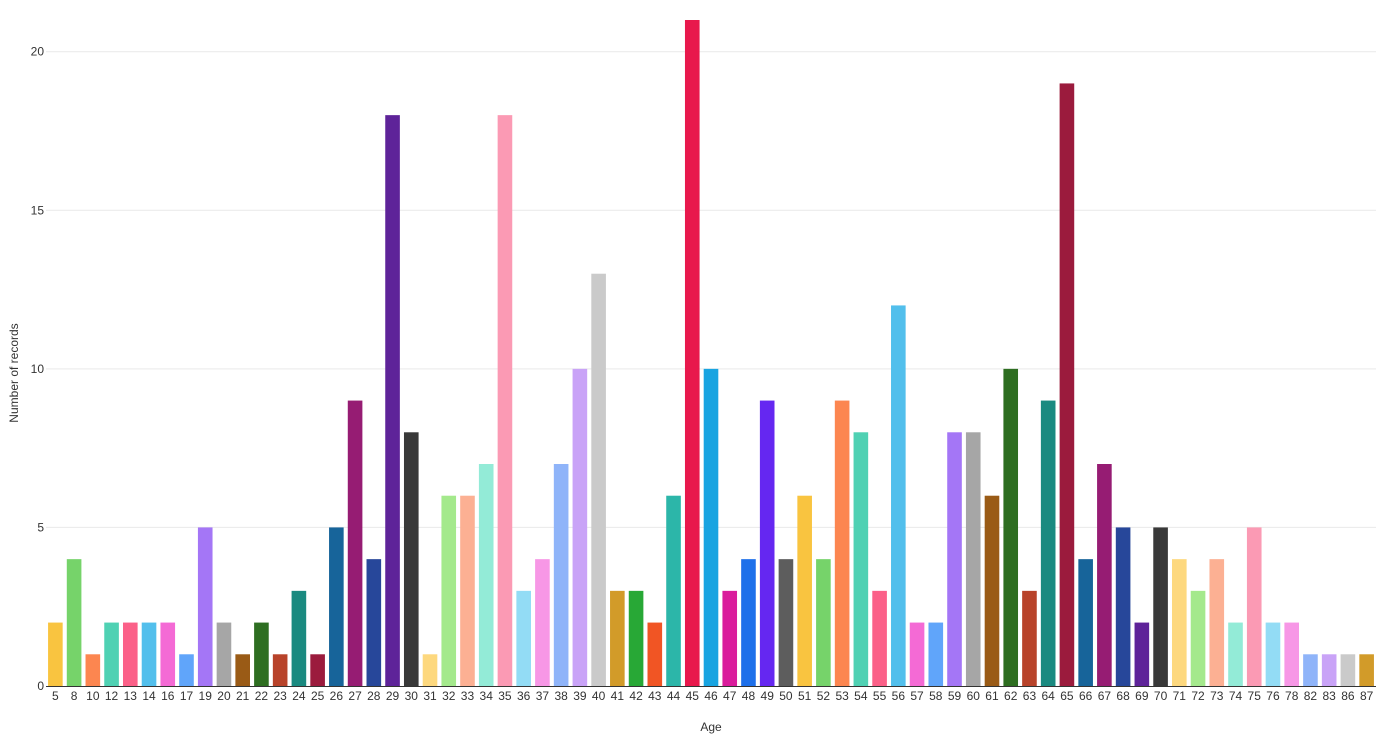 This screenshot has height=739, width=1391. What do you see at coordinates (768, 696) in the screenshot?
I see `x-tick-label: 49` at bounding box center [768, 696].